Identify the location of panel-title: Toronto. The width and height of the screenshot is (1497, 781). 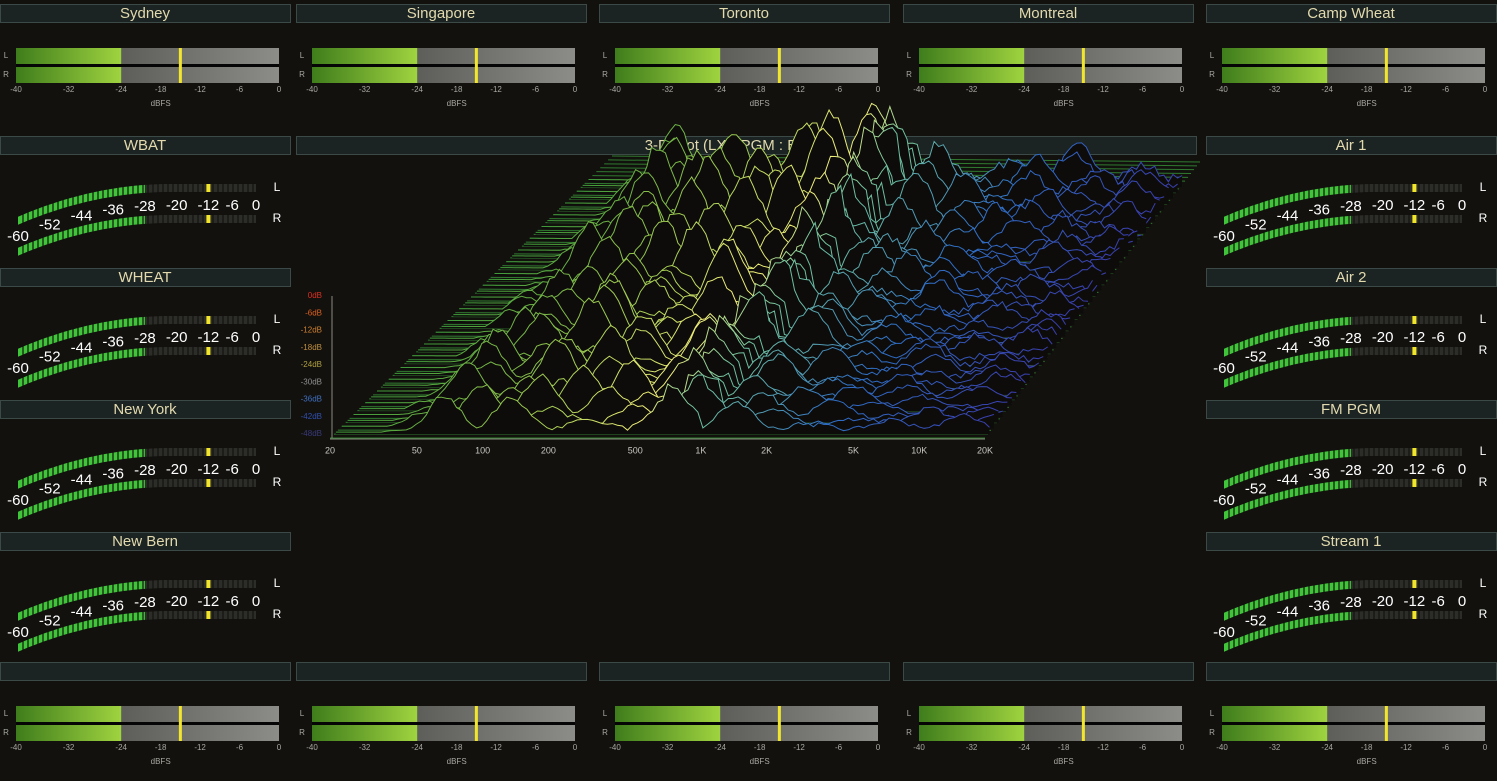
(744, 13).